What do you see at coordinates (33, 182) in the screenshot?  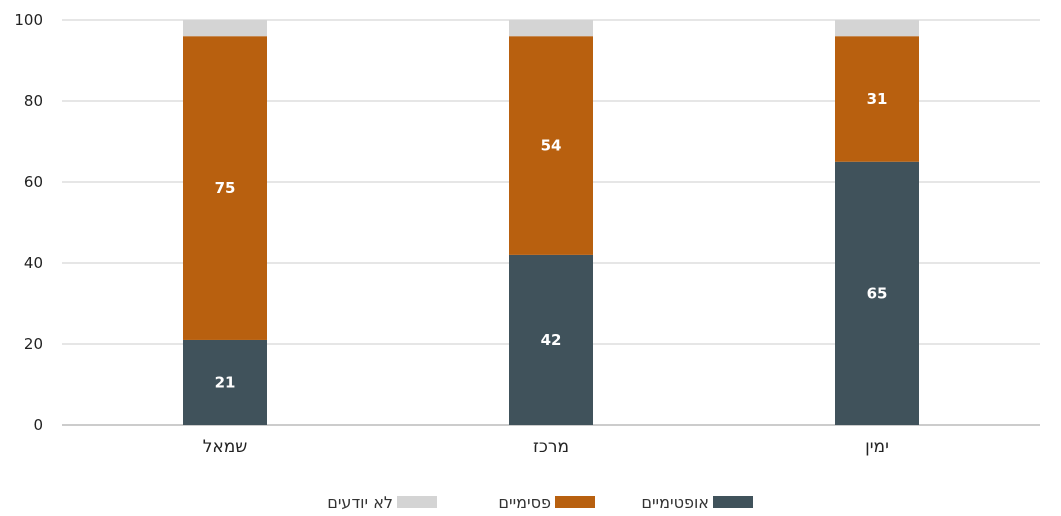 I see `y-tick-label: 60` at bounding box center [33, 182].